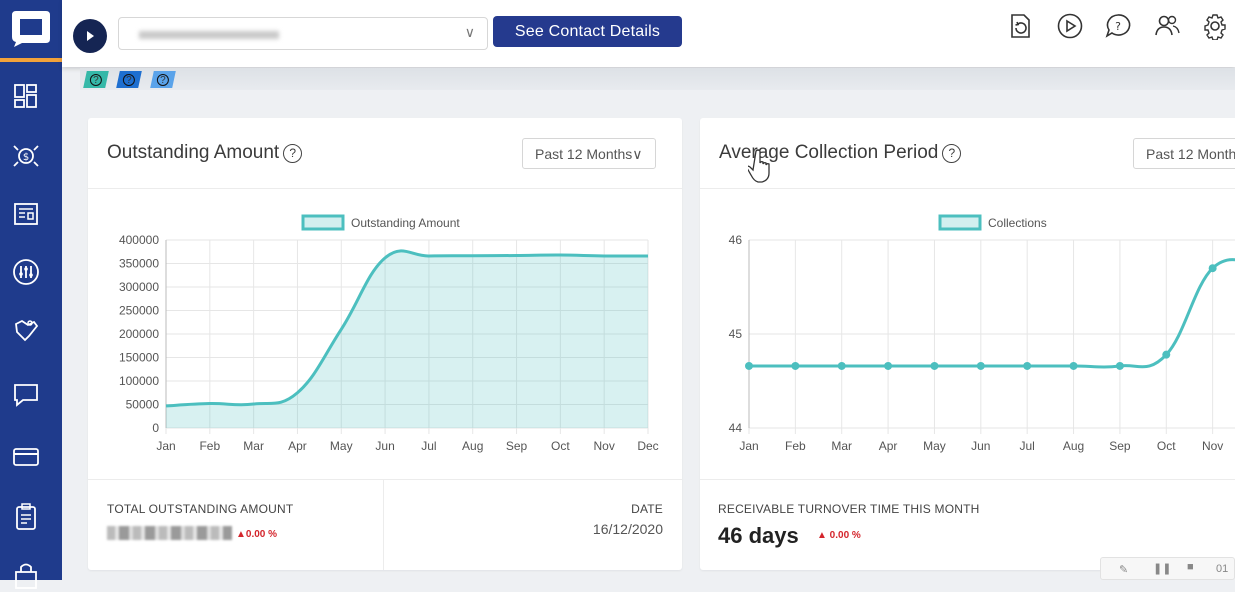 Image resolution: width=1235 pixels, height=592 pixels. Describe the element at coordinates (647, 509) in the screenshot. I see `date-label: DATE` at that location.